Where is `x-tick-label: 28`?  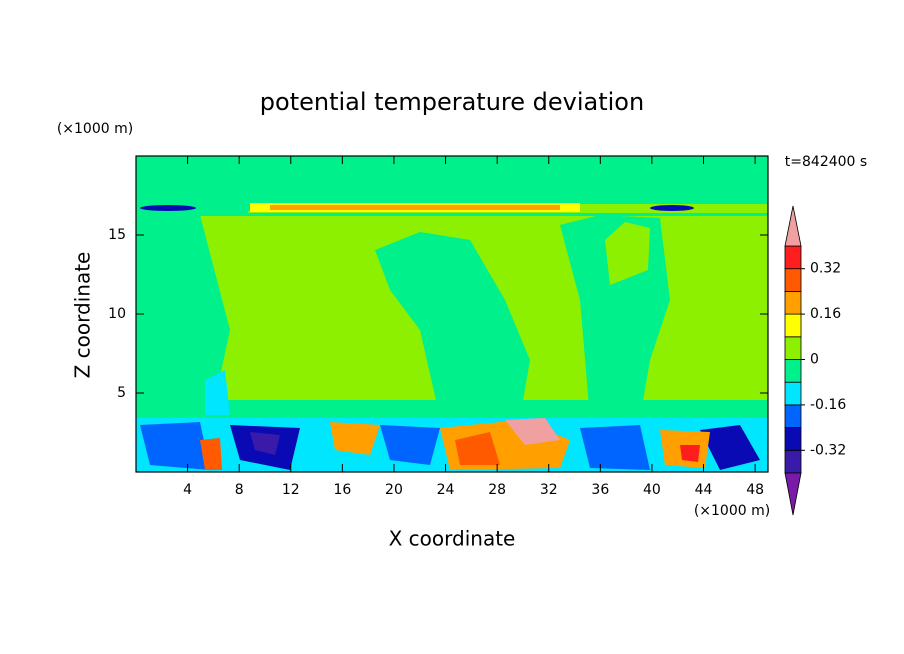
x-tick-label: 28 is located at coordinates (497, 490).